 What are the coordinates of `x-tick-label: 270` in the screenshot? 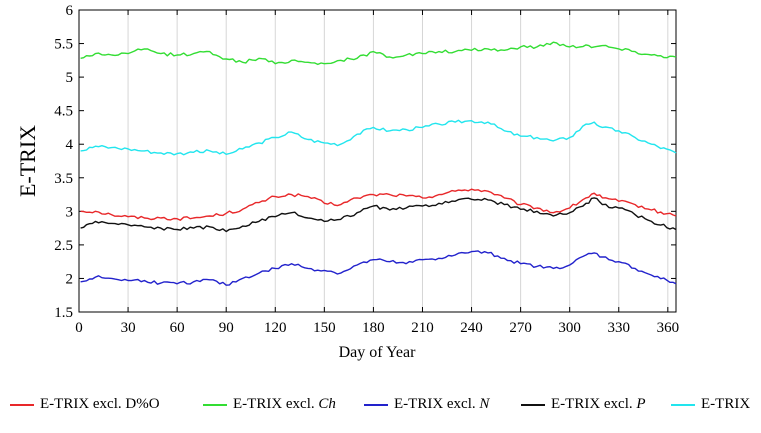 It's located at (520, 328).